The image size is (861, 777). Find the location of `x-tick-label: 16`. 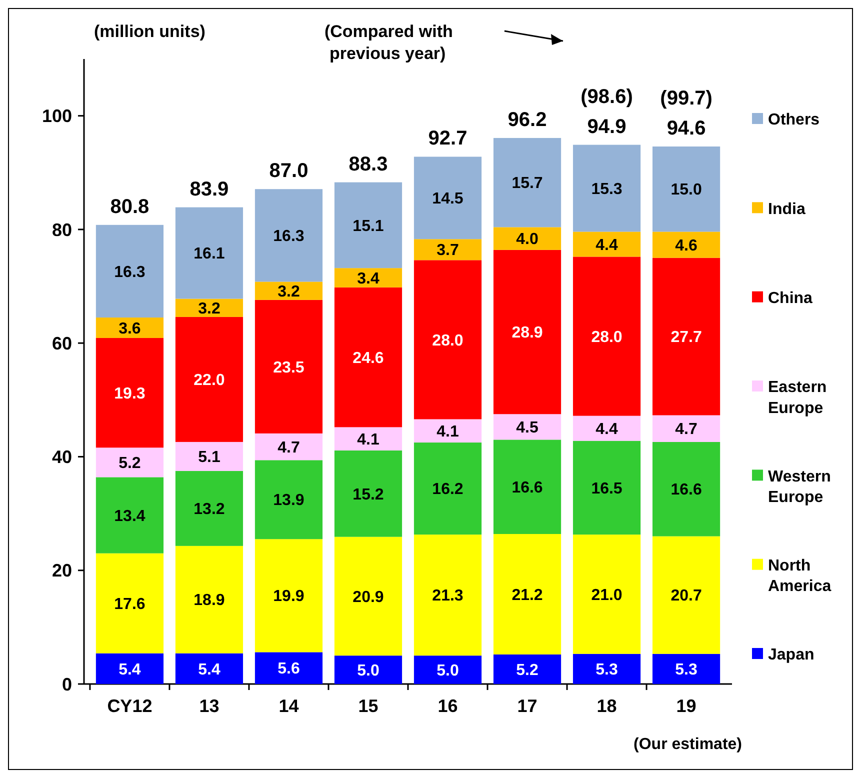

x-tick-label: 16 is located at coordinates (448, 706).